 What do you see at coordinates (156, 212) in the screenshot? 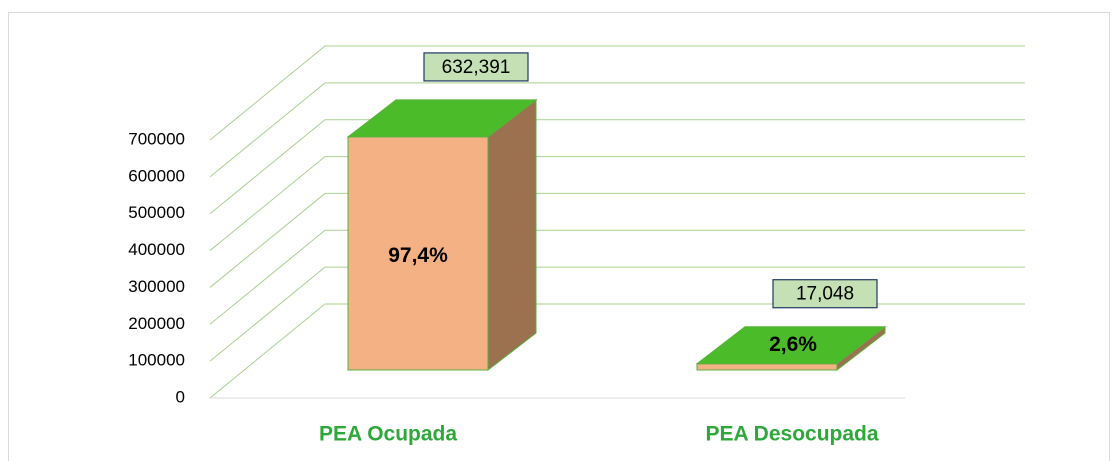
I see `y-tick-label: 500000` at bounding box center [156, 212].